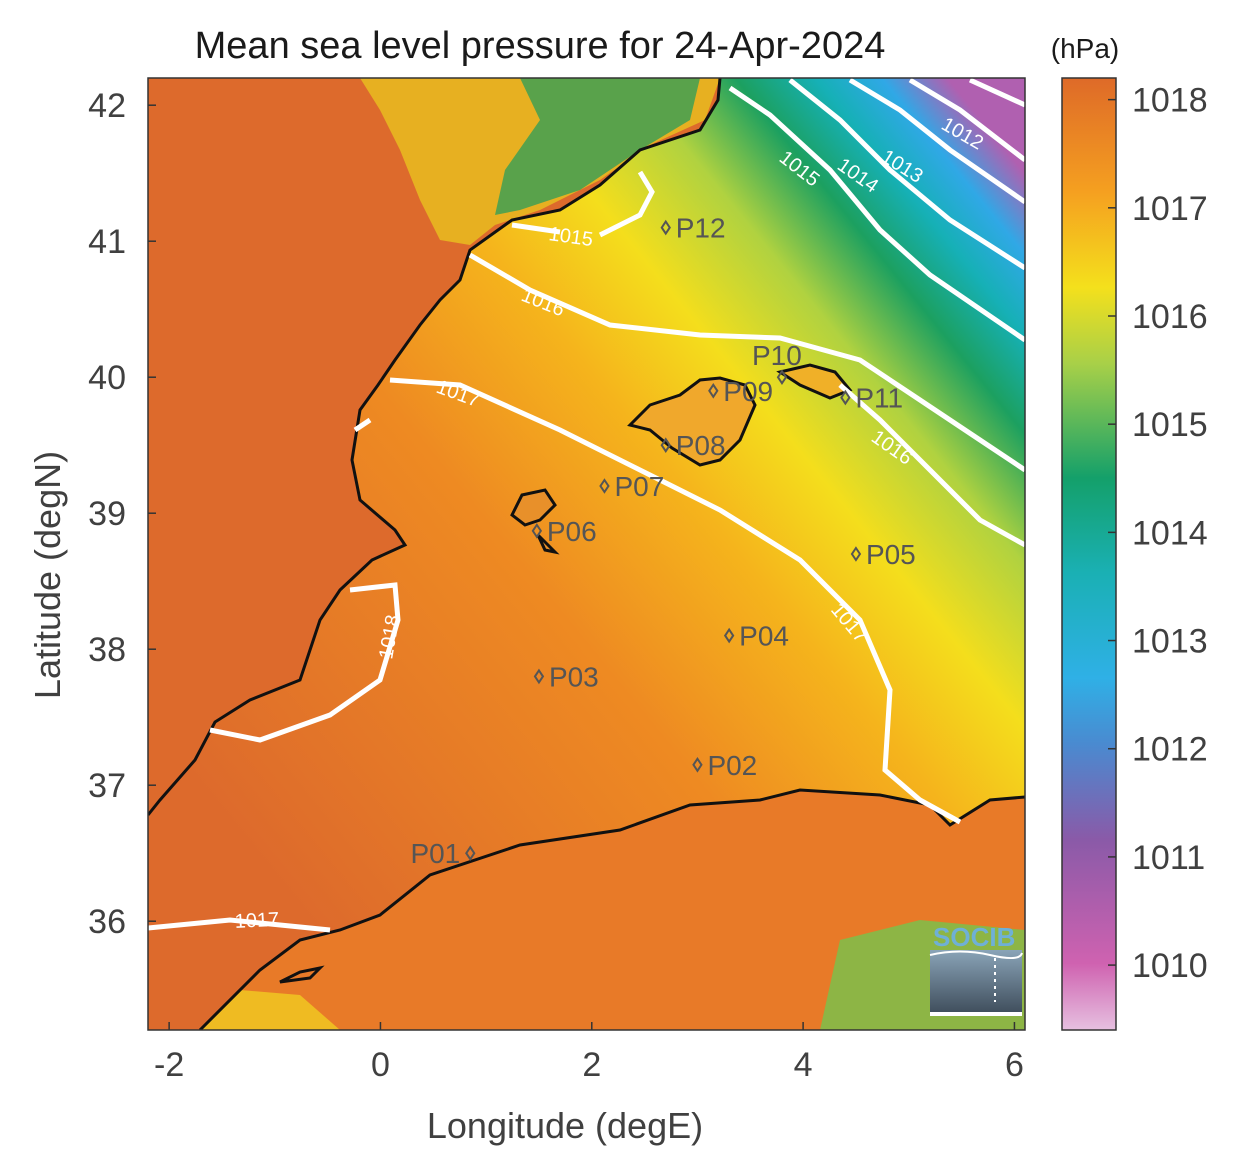 The width and height of the screenshot is (1243, 1173). I want to click on x-tick-label: 0, so click(380, 1065).